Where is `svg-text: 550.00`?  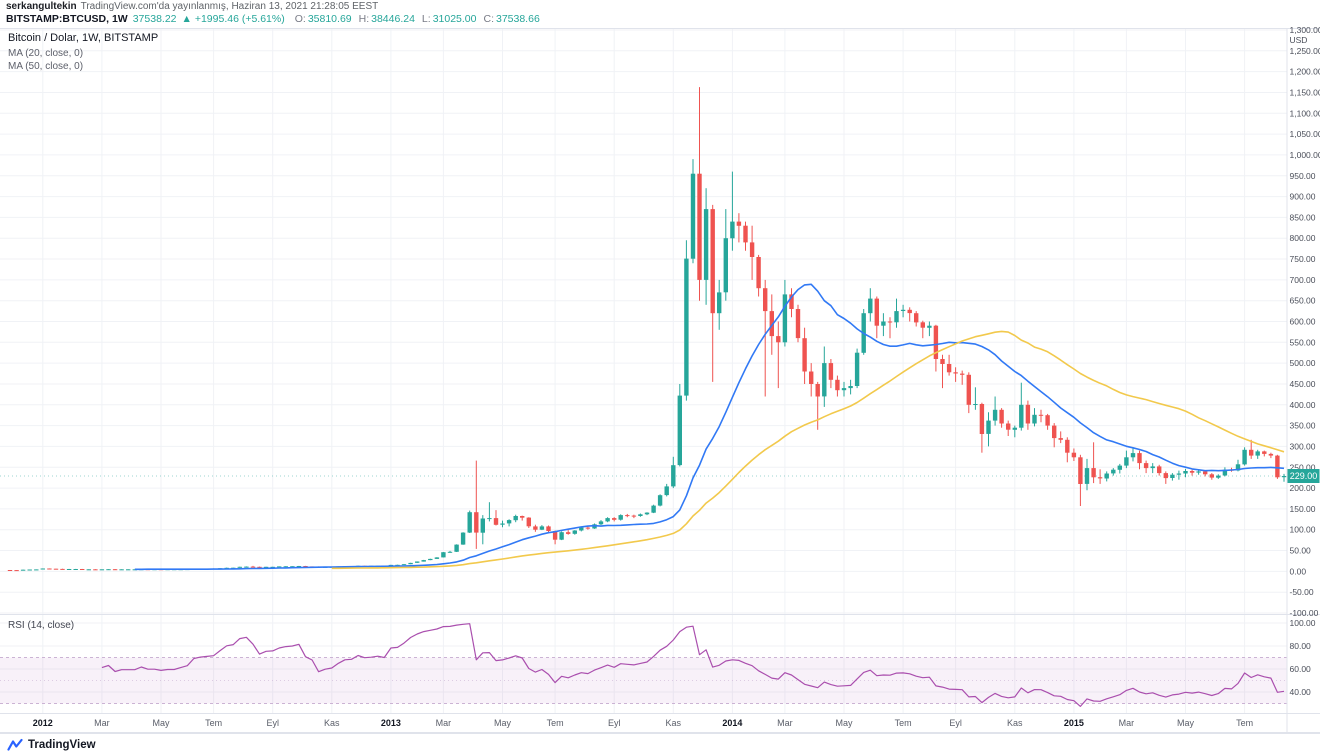 svg-text: 550.00 is located at coordinates (1303, 342).